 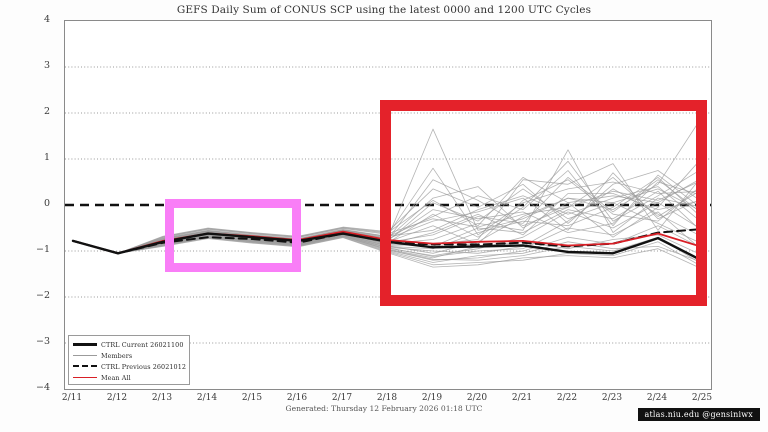 What do you see at coordinates (42, 341) in the screenshot?
I see `y-tick-label: −3` at bounding box center [42, 341].